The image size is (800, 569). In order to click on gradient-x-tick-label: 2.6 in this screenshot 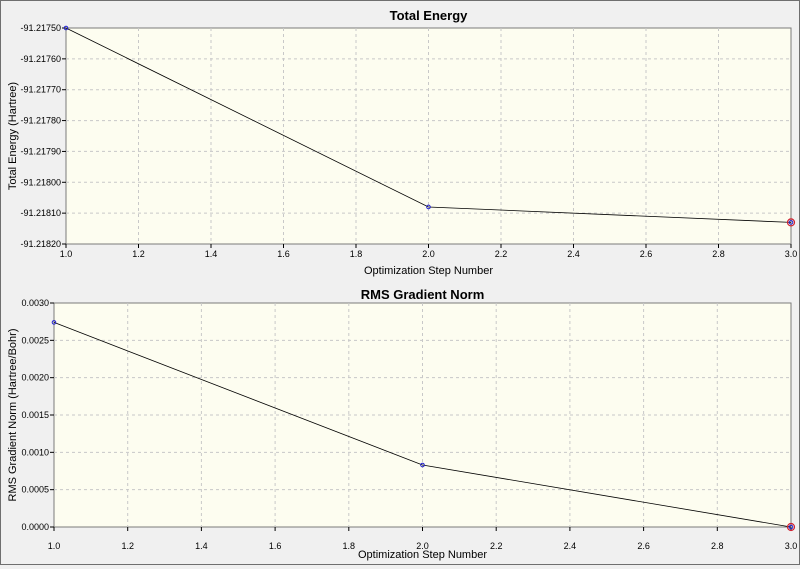, I will do `click(643, 546)`.